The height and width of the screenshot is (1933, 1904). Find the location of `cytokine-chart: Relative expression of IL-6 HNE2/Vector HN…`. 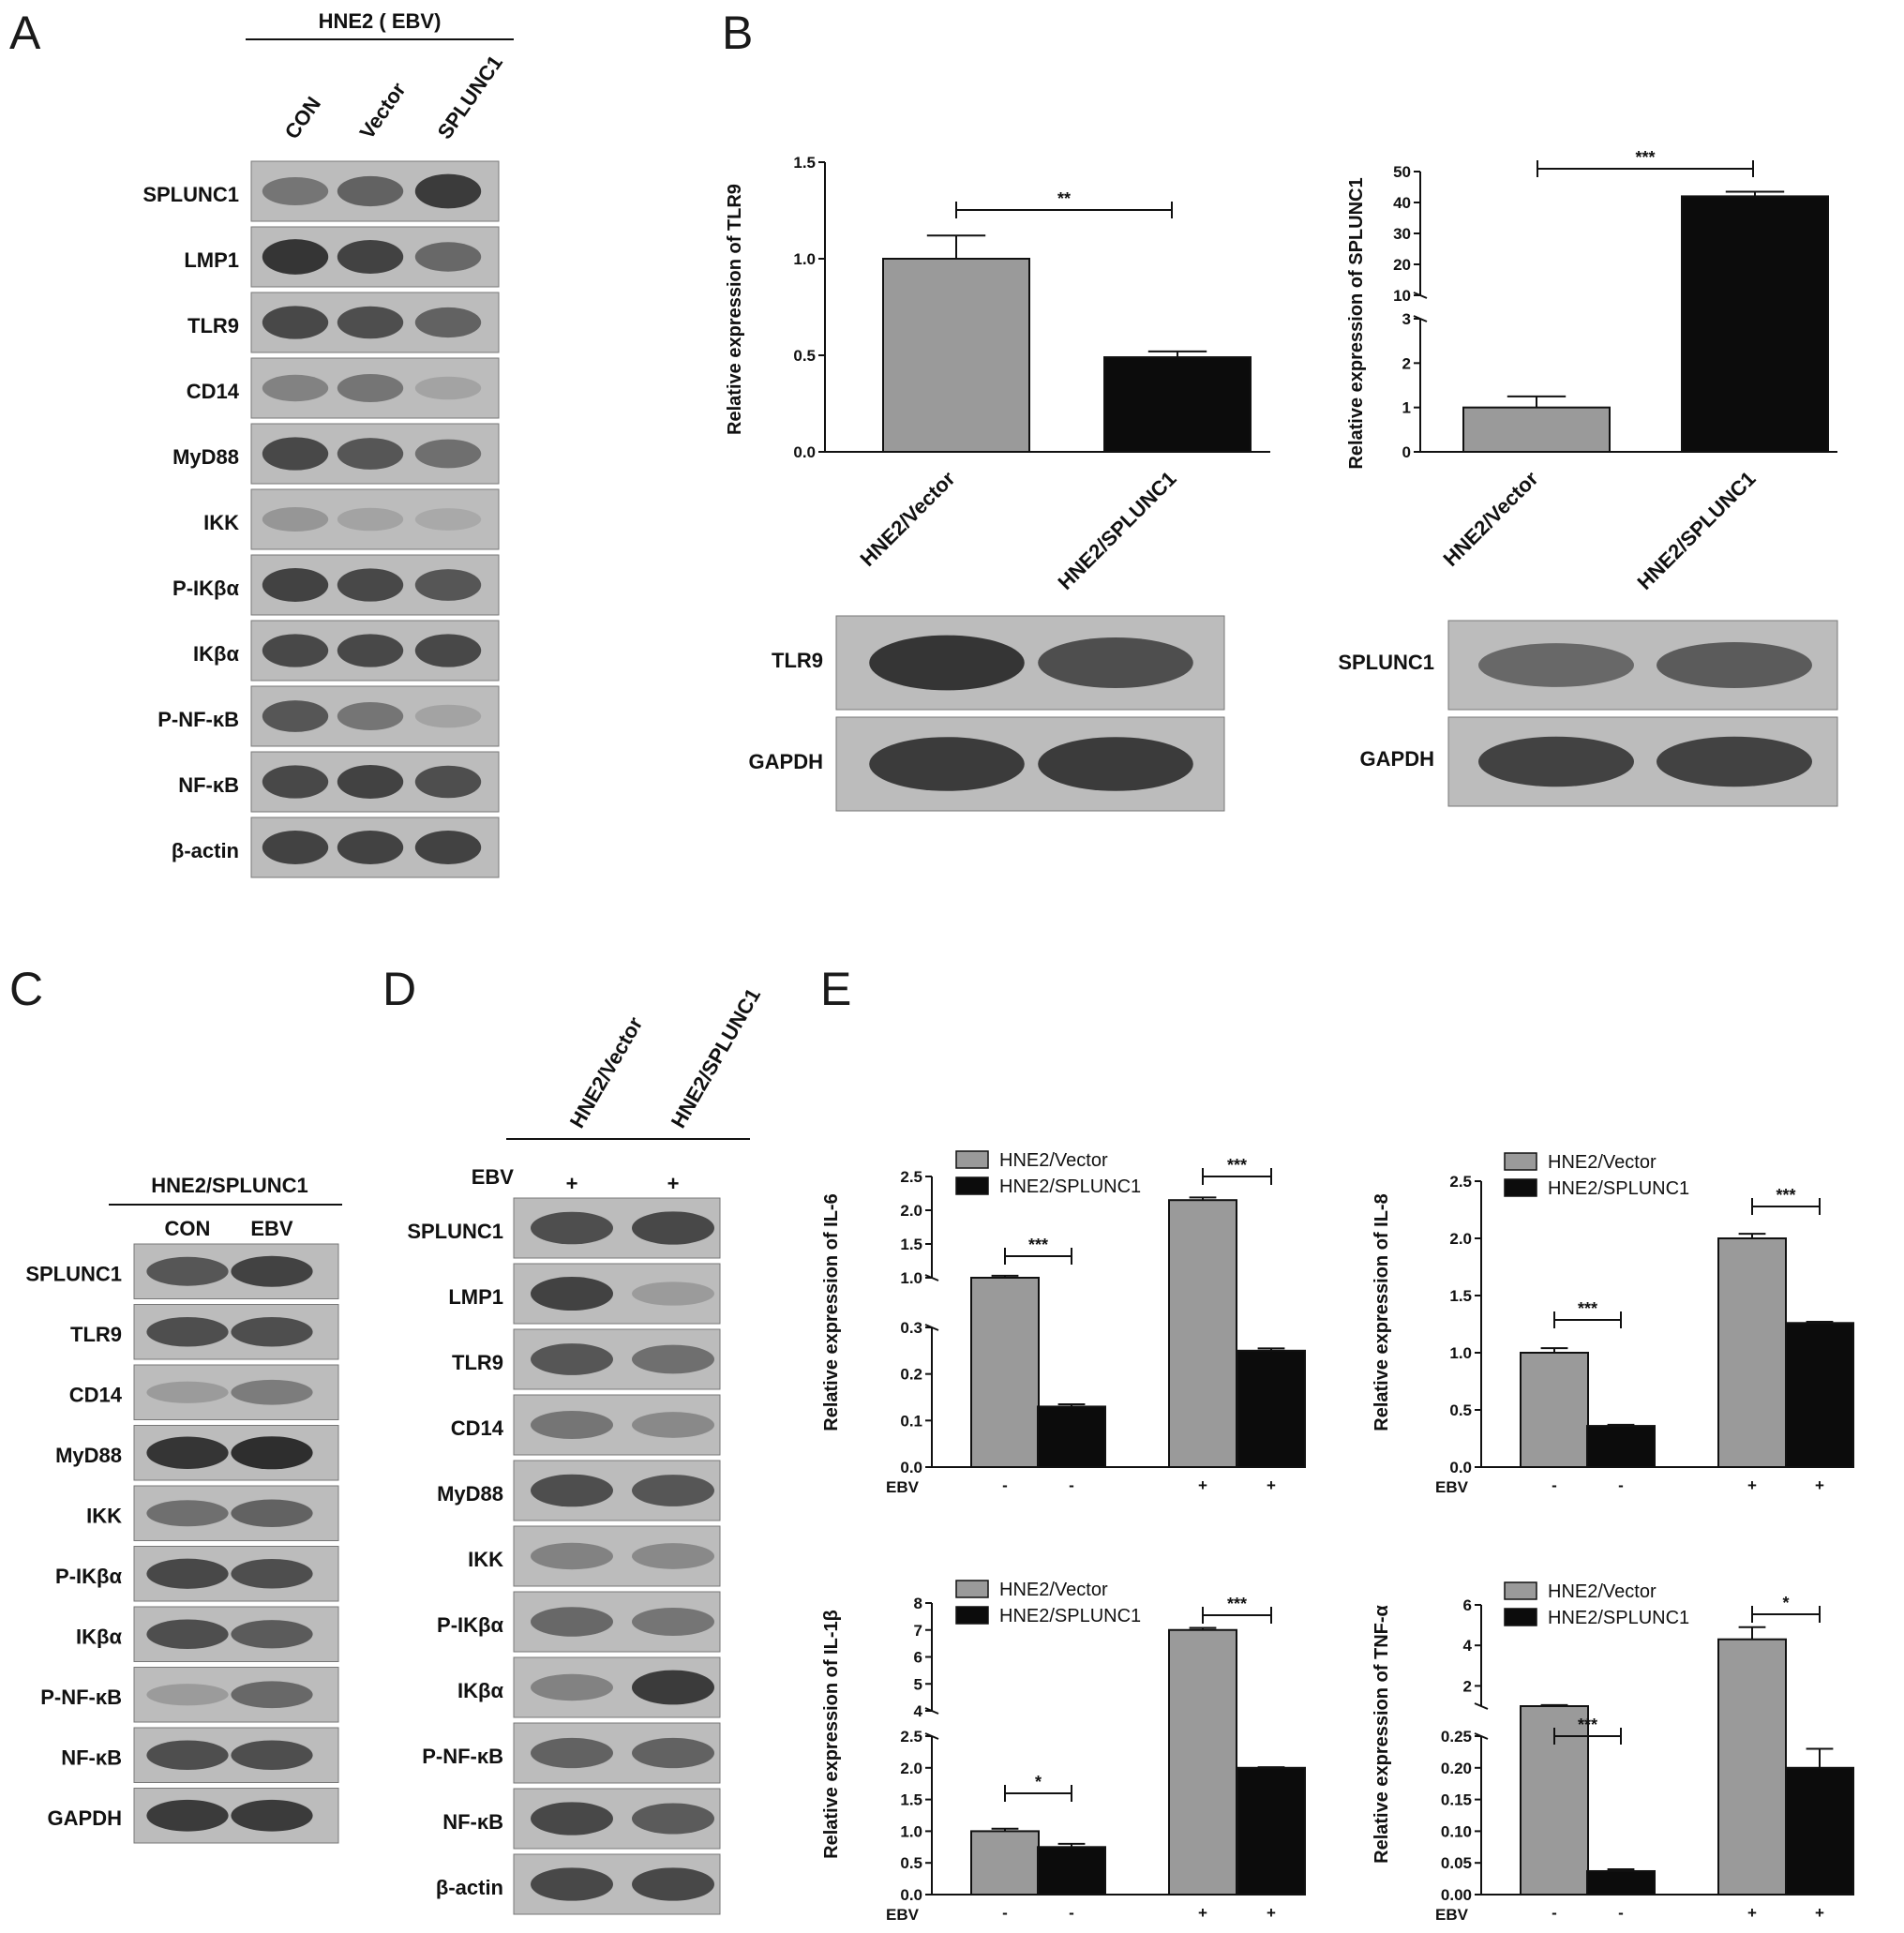

cytokine-chart: Relative expression of IL-6 HNE2/Vector HN… is located at coordinates (1063, 1323).